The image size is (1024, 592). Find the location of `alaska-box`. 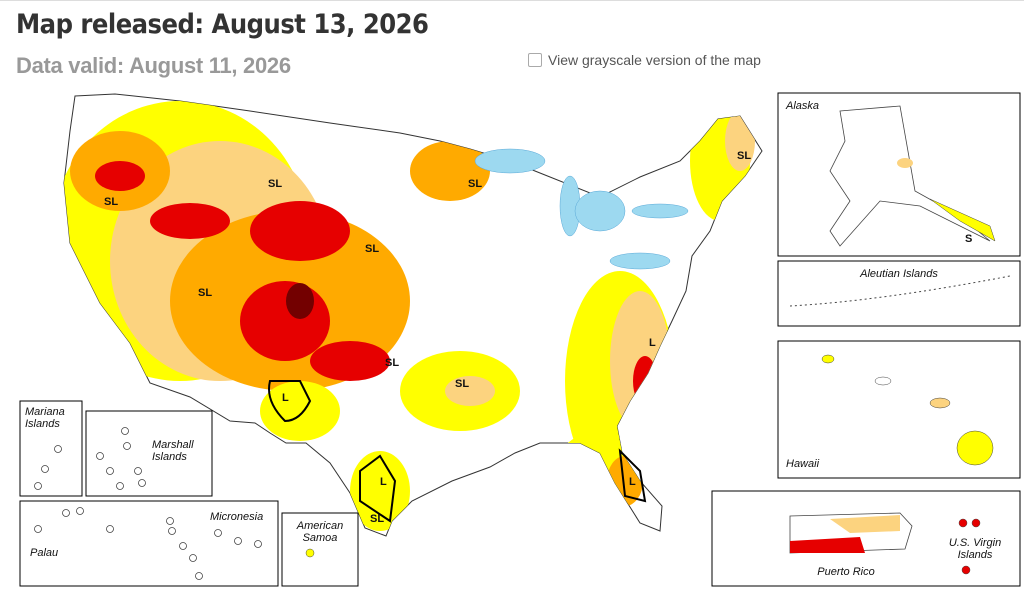

alaska-box is located at coordinates (899, 174).